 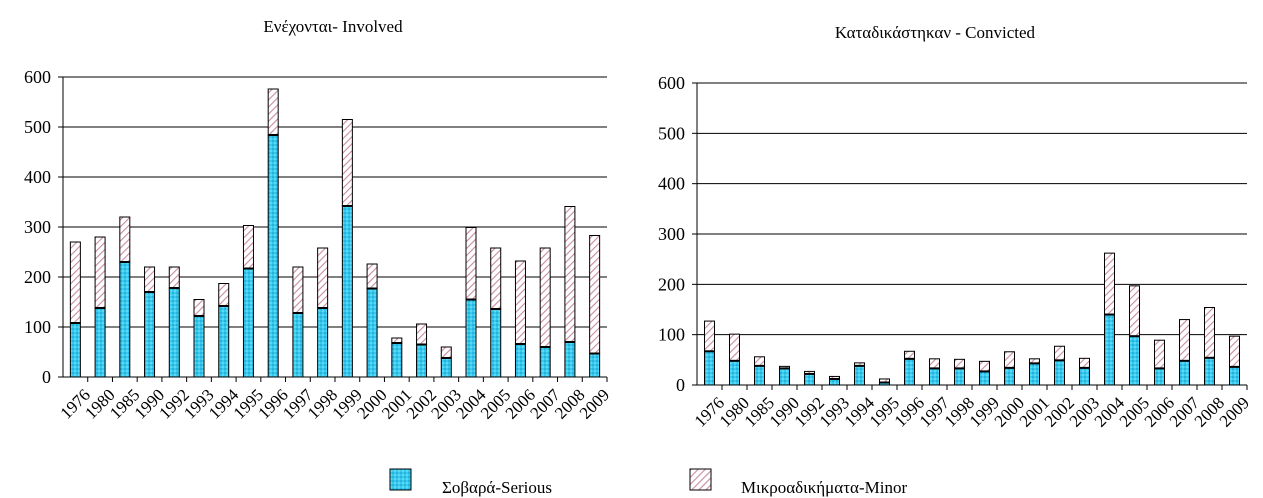 I want to click on chart-title: Ενέχονται- Involved, so click(x=333, y=26).